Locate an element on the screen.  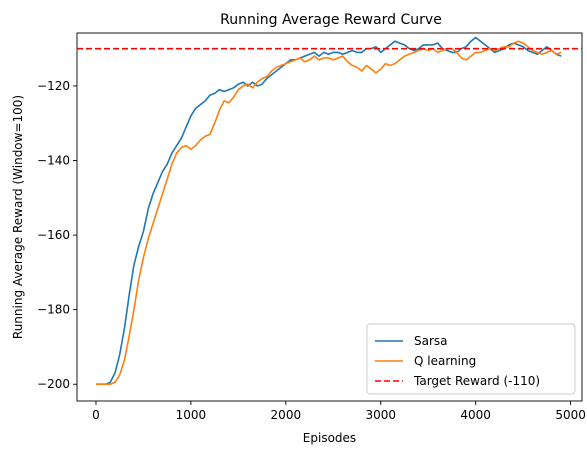
y-tick-label: −200 is located at coordinates (53, 384).